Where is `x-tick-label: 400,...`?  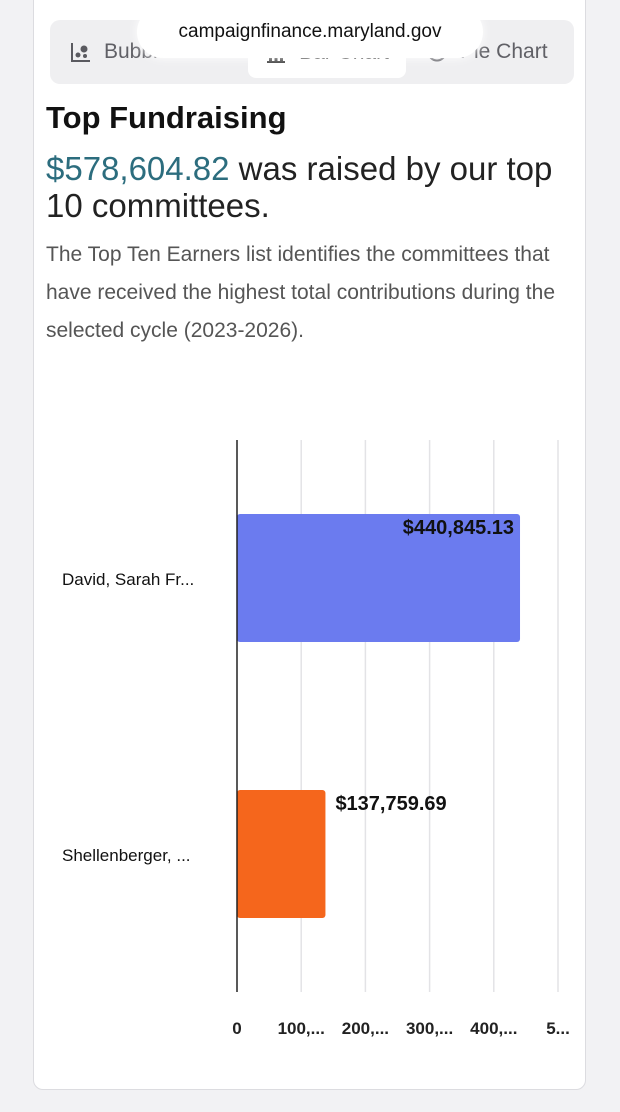 x-tick-label: 400,... is located at coordinates (493, 1028).